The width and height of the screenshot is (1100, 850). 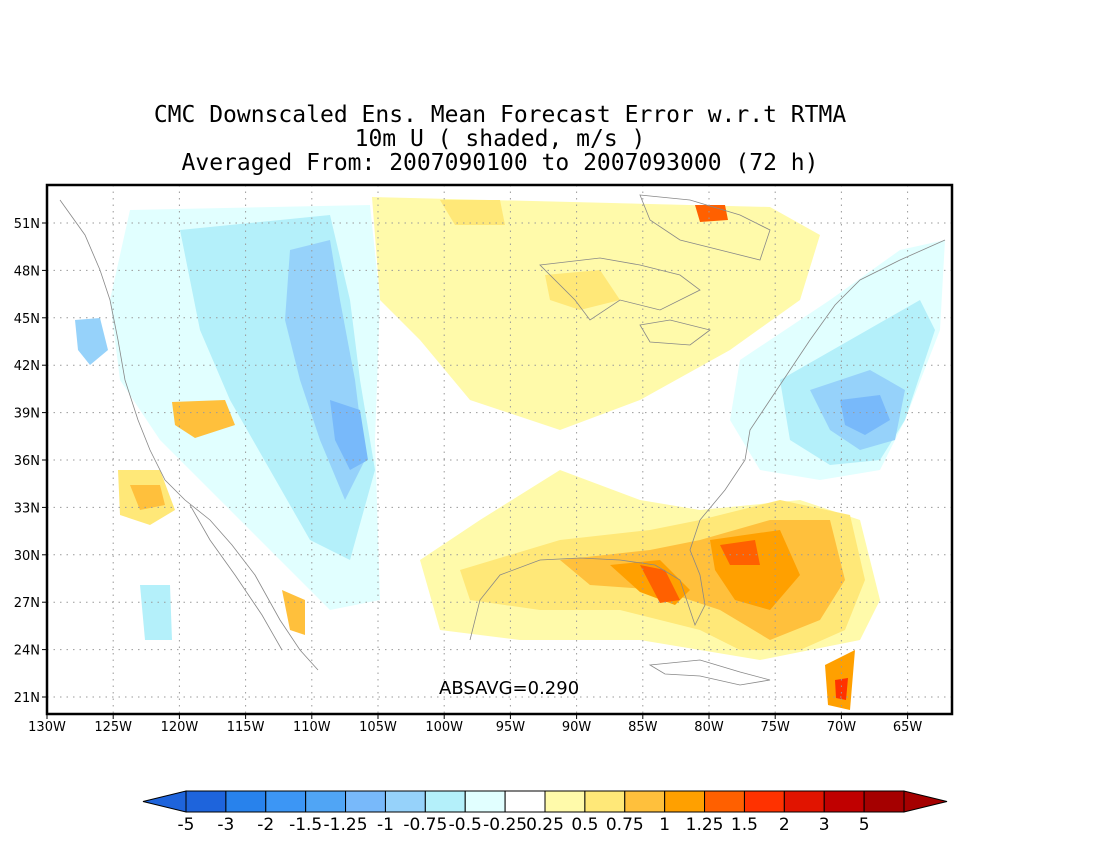 I want to click on colorbar-label: -1.5, so click(x=305, y=825).